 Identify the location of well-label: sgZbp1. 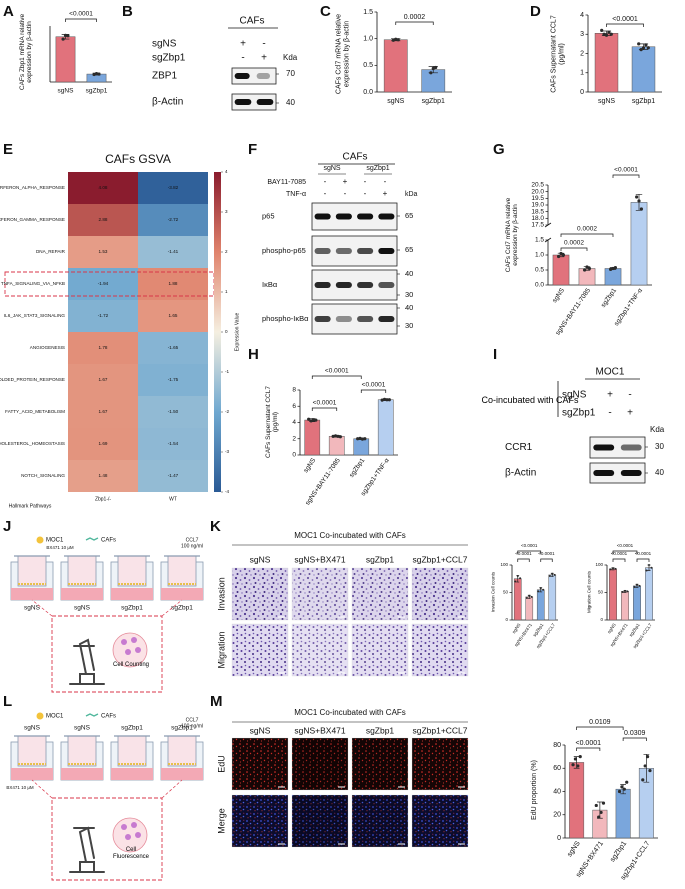
(182, 608).